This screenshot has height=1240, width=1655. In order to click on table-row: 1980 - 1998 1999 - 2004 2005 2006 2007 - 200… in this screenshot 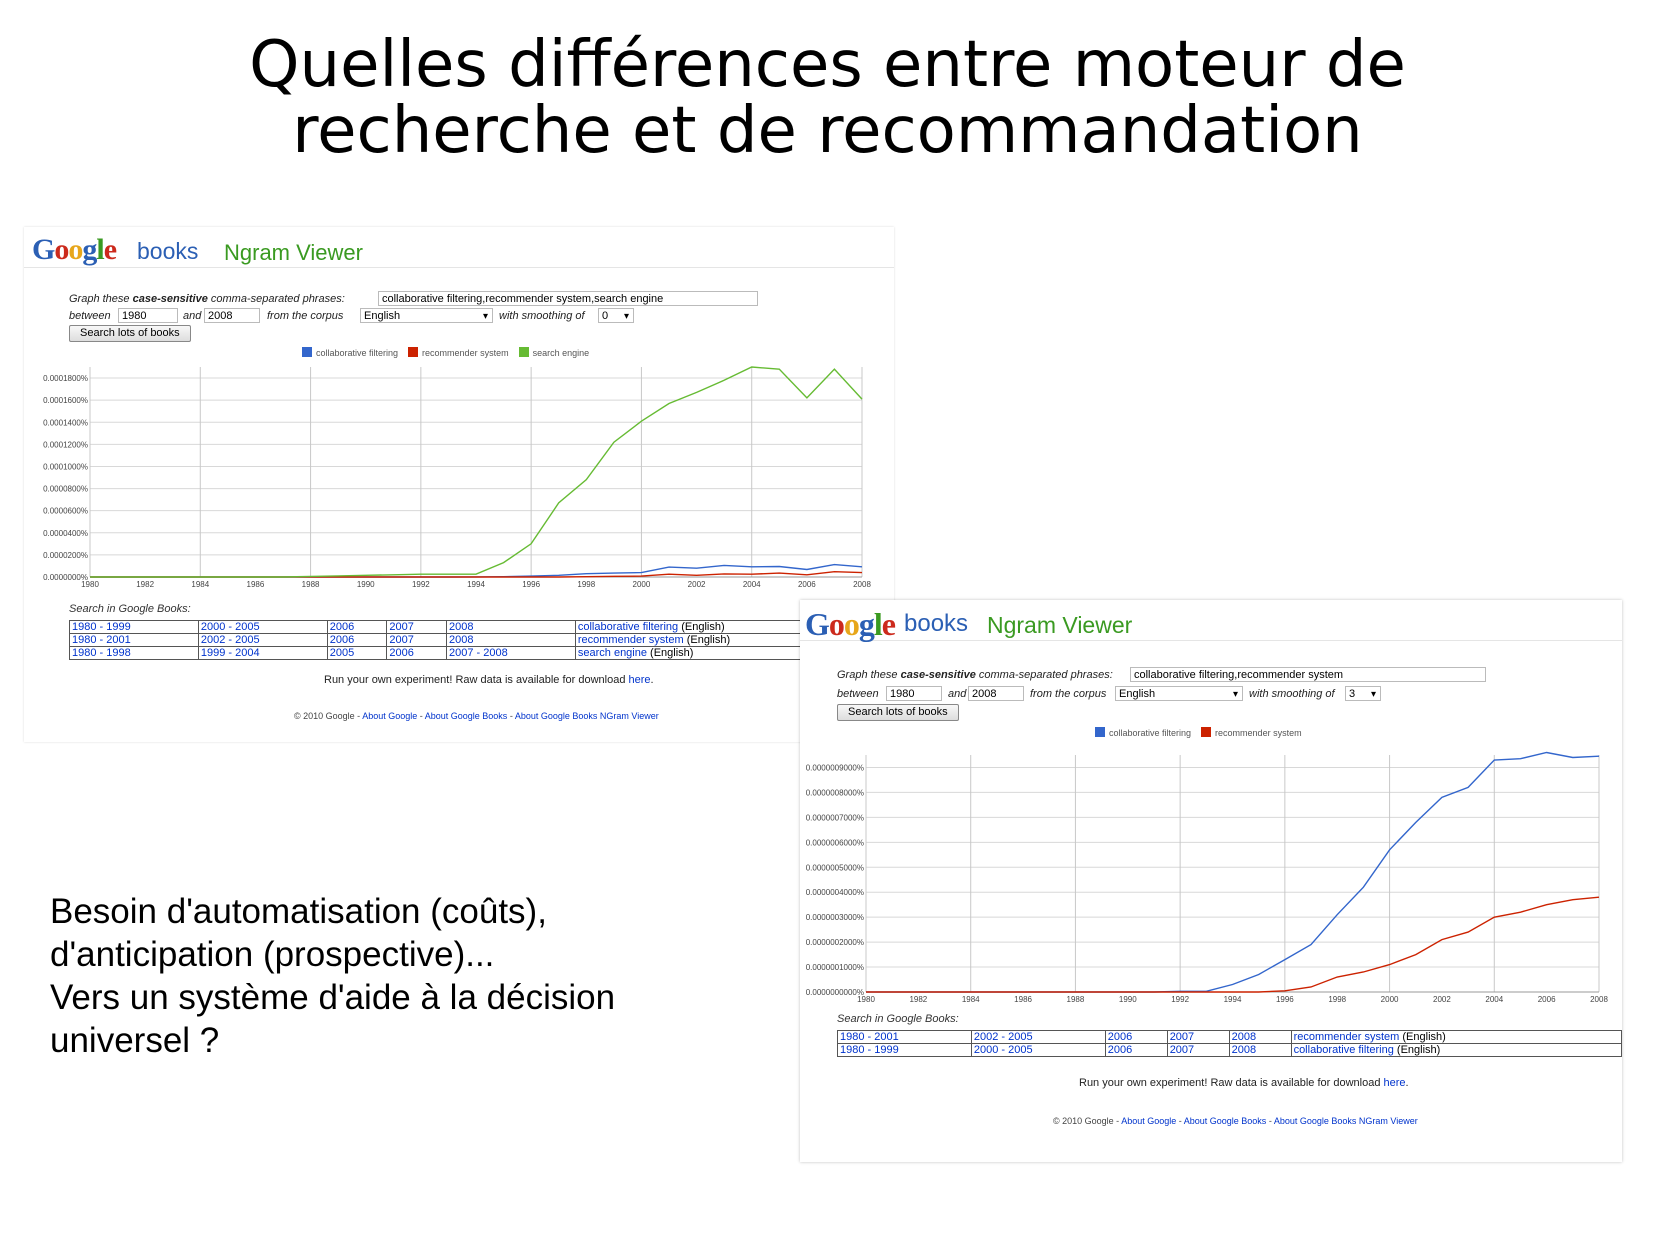, I will do `click(481, 653)`.